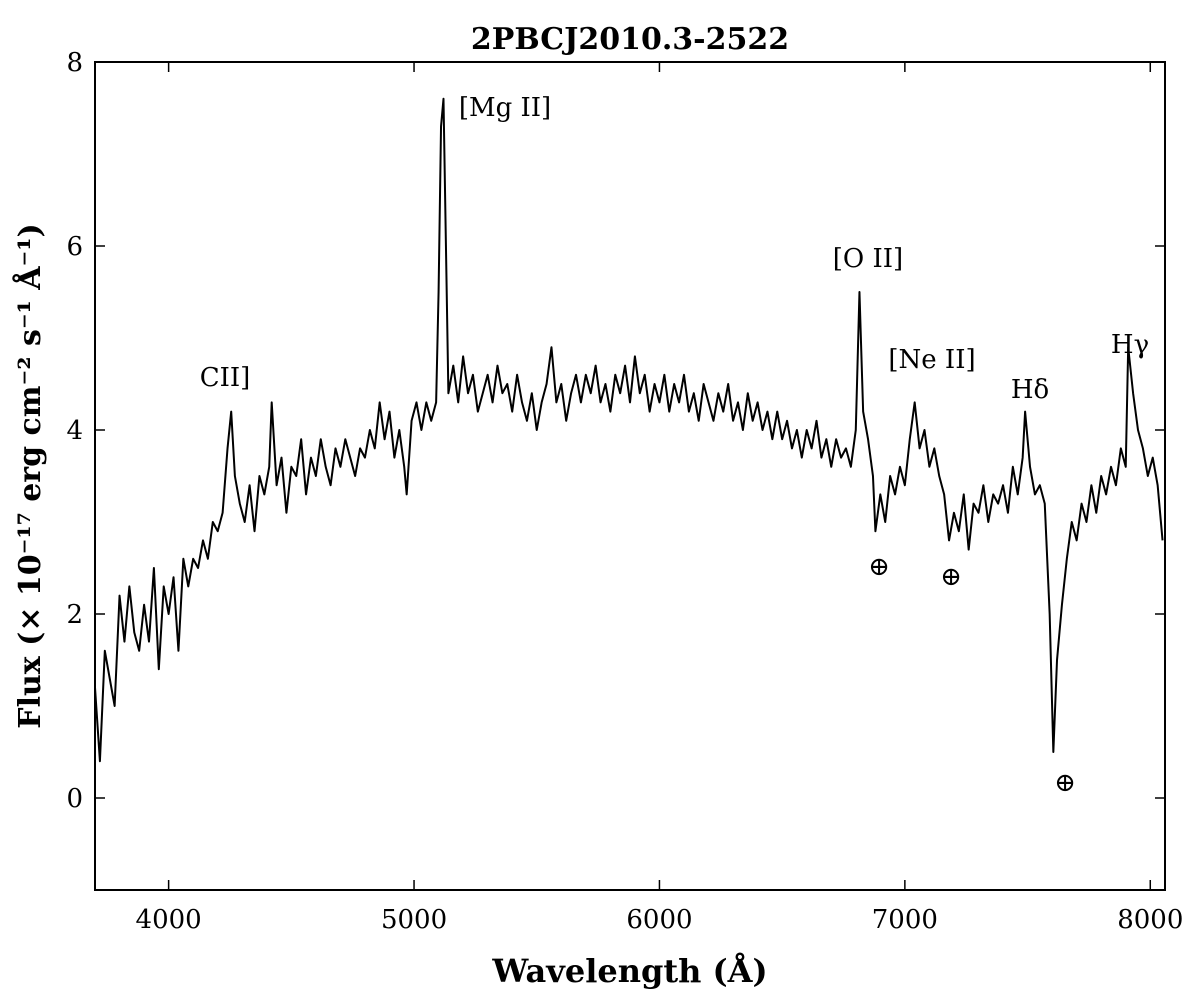 The height and width of the screenshot is (1005, 1200). What do you see at coordinates (905, 920) in the screenshot?
I see `x-tick-label: 7000` at bounding box center [905, 920].